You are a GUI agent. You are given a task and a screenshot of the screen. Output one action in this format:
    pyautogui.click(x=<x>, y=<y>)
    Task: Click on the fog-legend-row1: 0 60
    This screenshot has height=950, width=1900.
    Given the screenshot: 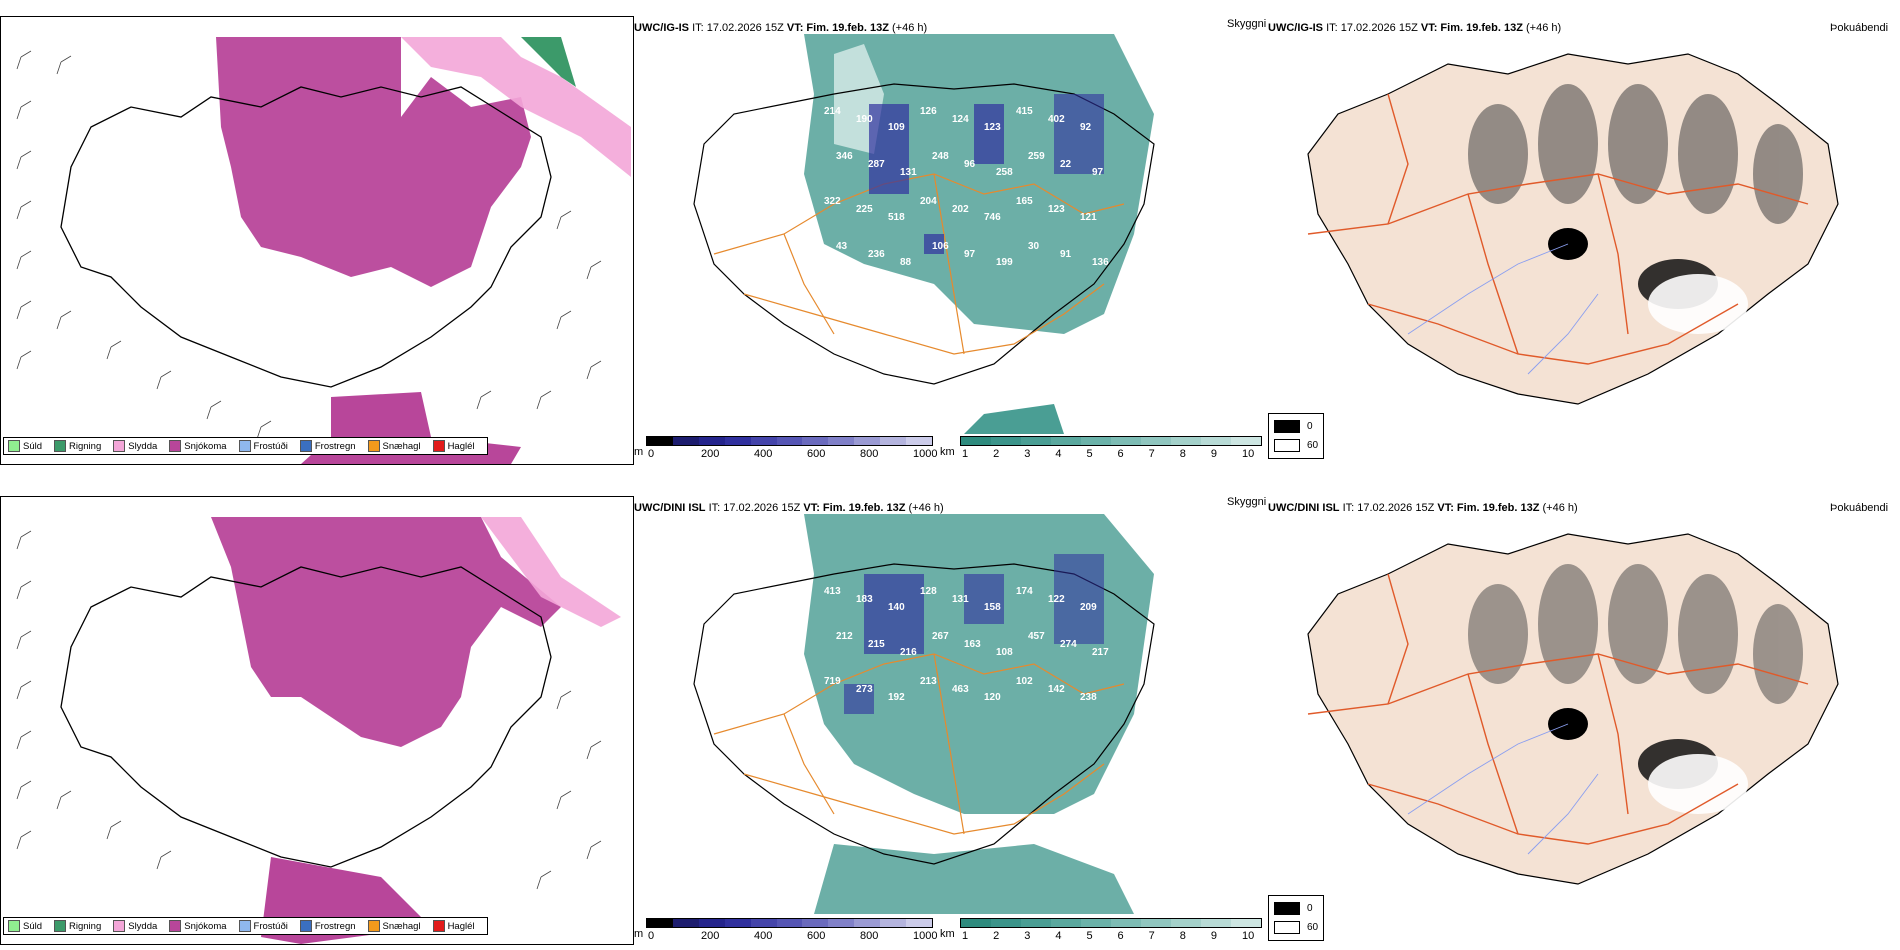 What is the action you would take?
    pyautogui.click(x=1296, y=436)
    